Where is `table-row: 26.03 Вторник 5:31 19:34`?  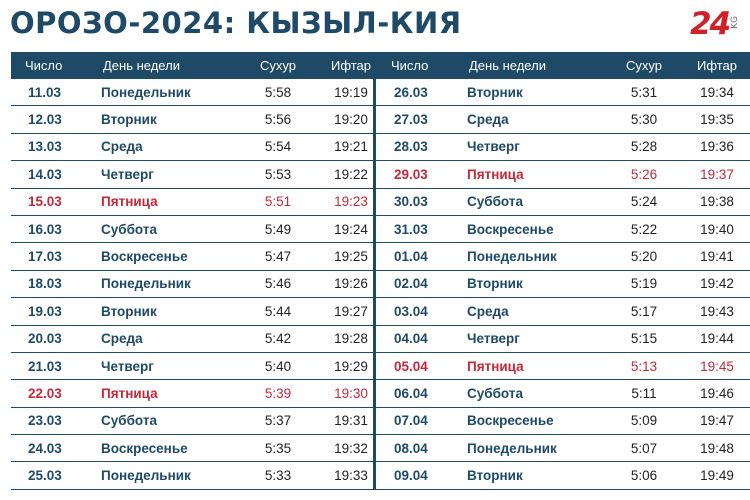 table-row: 26.03 Вторник 5:31 19:34 is located at coordinates (563, 93).